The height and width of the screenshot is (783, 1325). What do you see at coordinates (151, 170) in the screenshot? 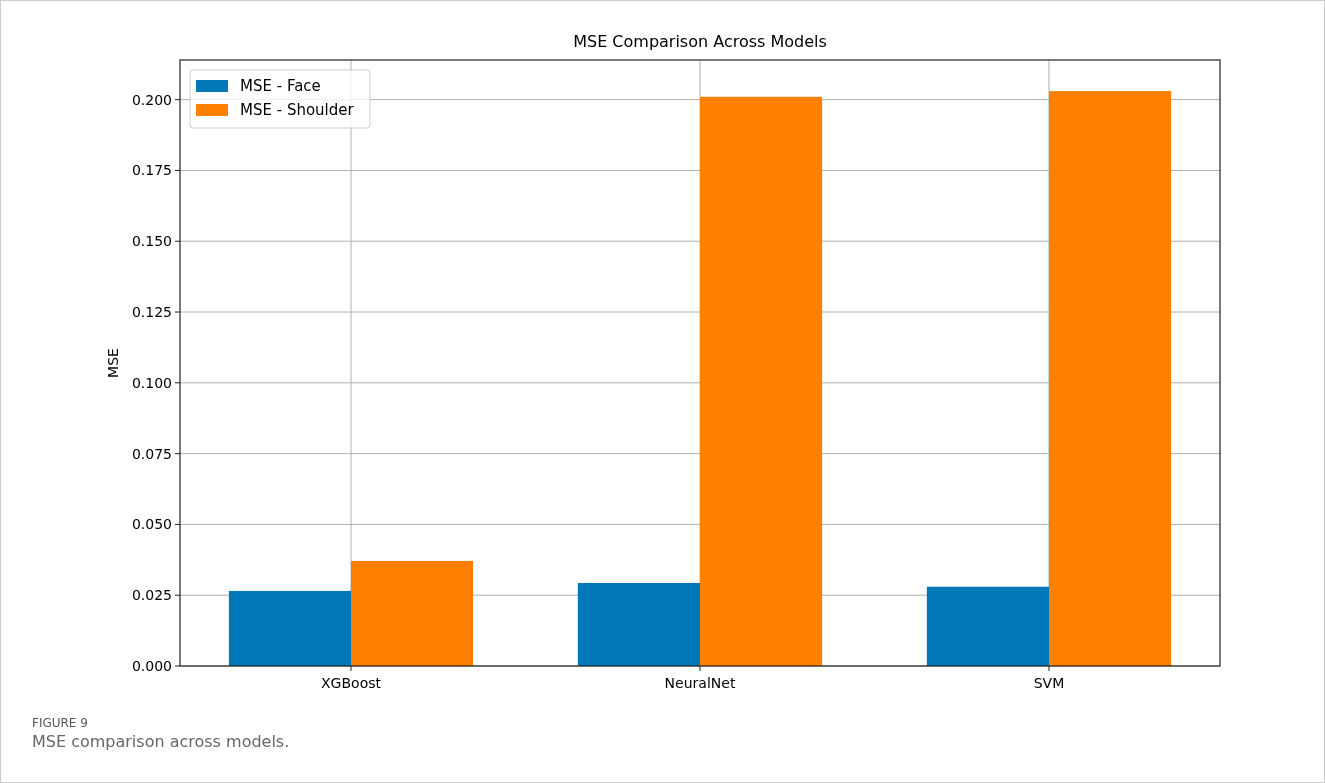
I see `y-tick-label: 0.175` at bounding box center [151, 170].